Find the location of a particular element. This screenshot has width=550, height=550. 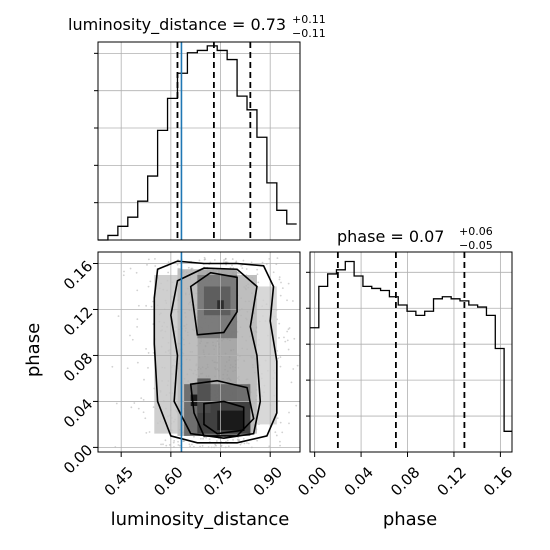

y-tick-label-2: 0.08 is located at coordinates (78, 367).